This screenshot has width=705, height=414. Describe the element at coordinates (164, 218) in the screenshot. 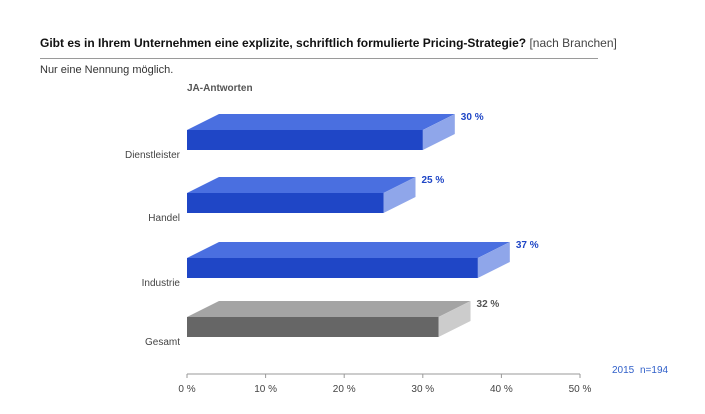

I see `category-label: Handel` at that location.